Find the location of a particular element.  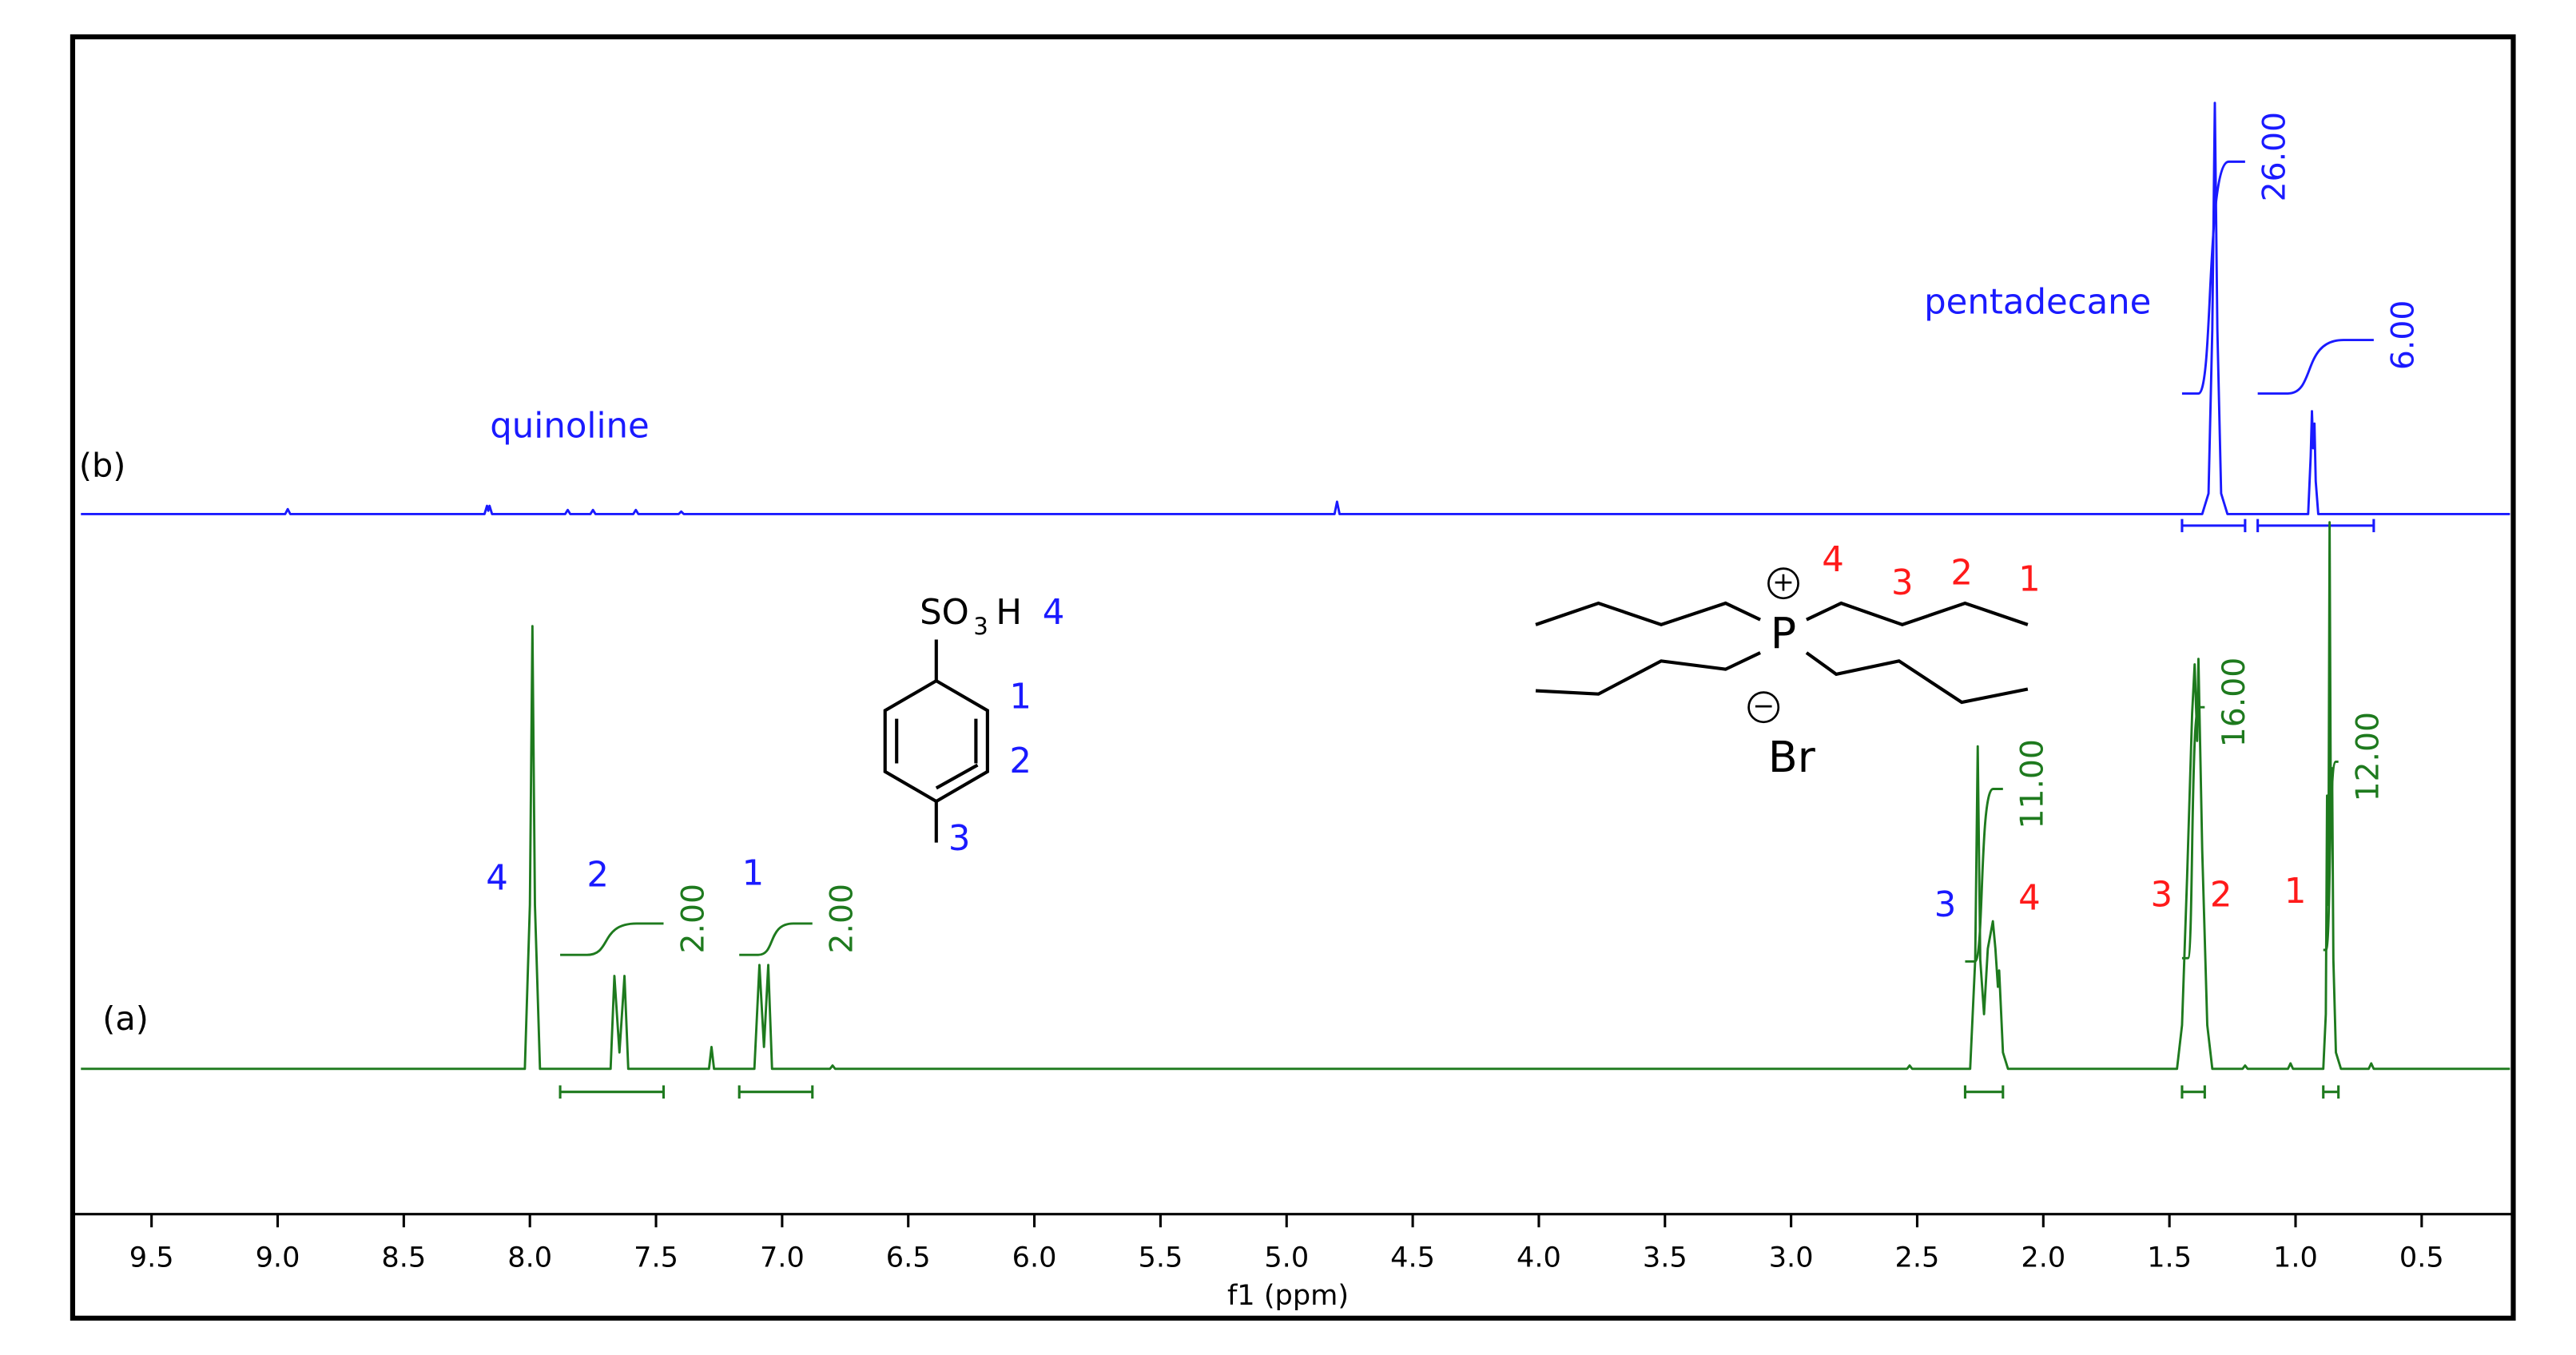

double-bond is located at coordinates (957, 776).